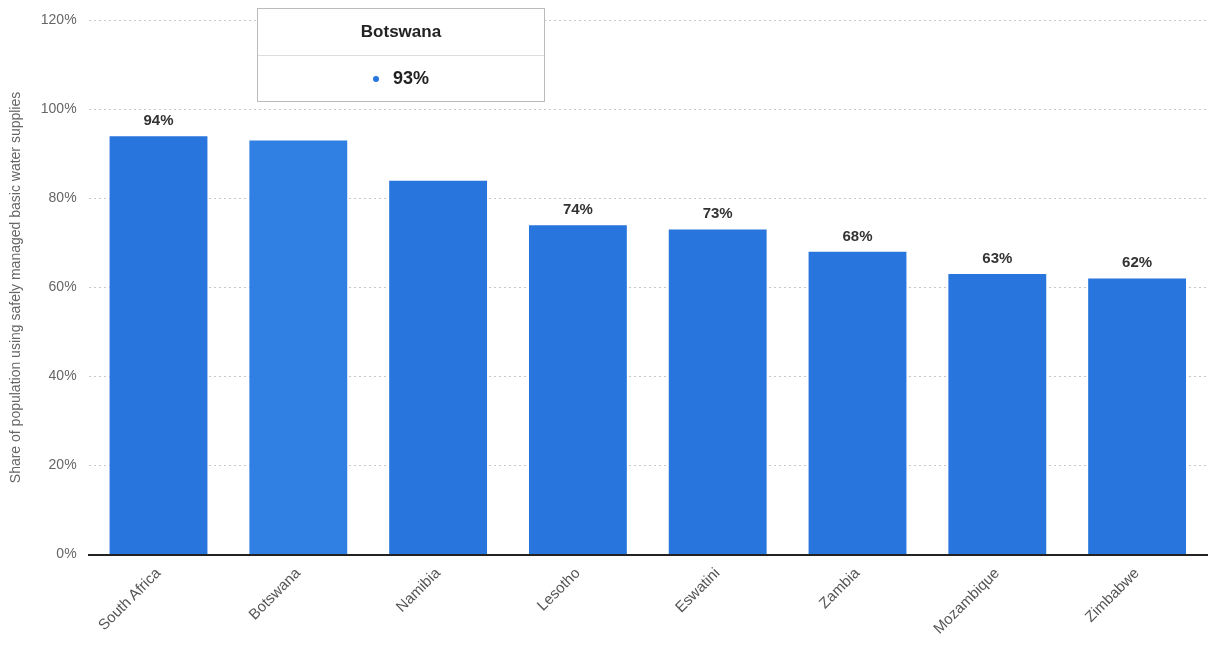  Describe the element at coordinates (411, 78) in the screenshot. I see `annotation: 93%` at that location.